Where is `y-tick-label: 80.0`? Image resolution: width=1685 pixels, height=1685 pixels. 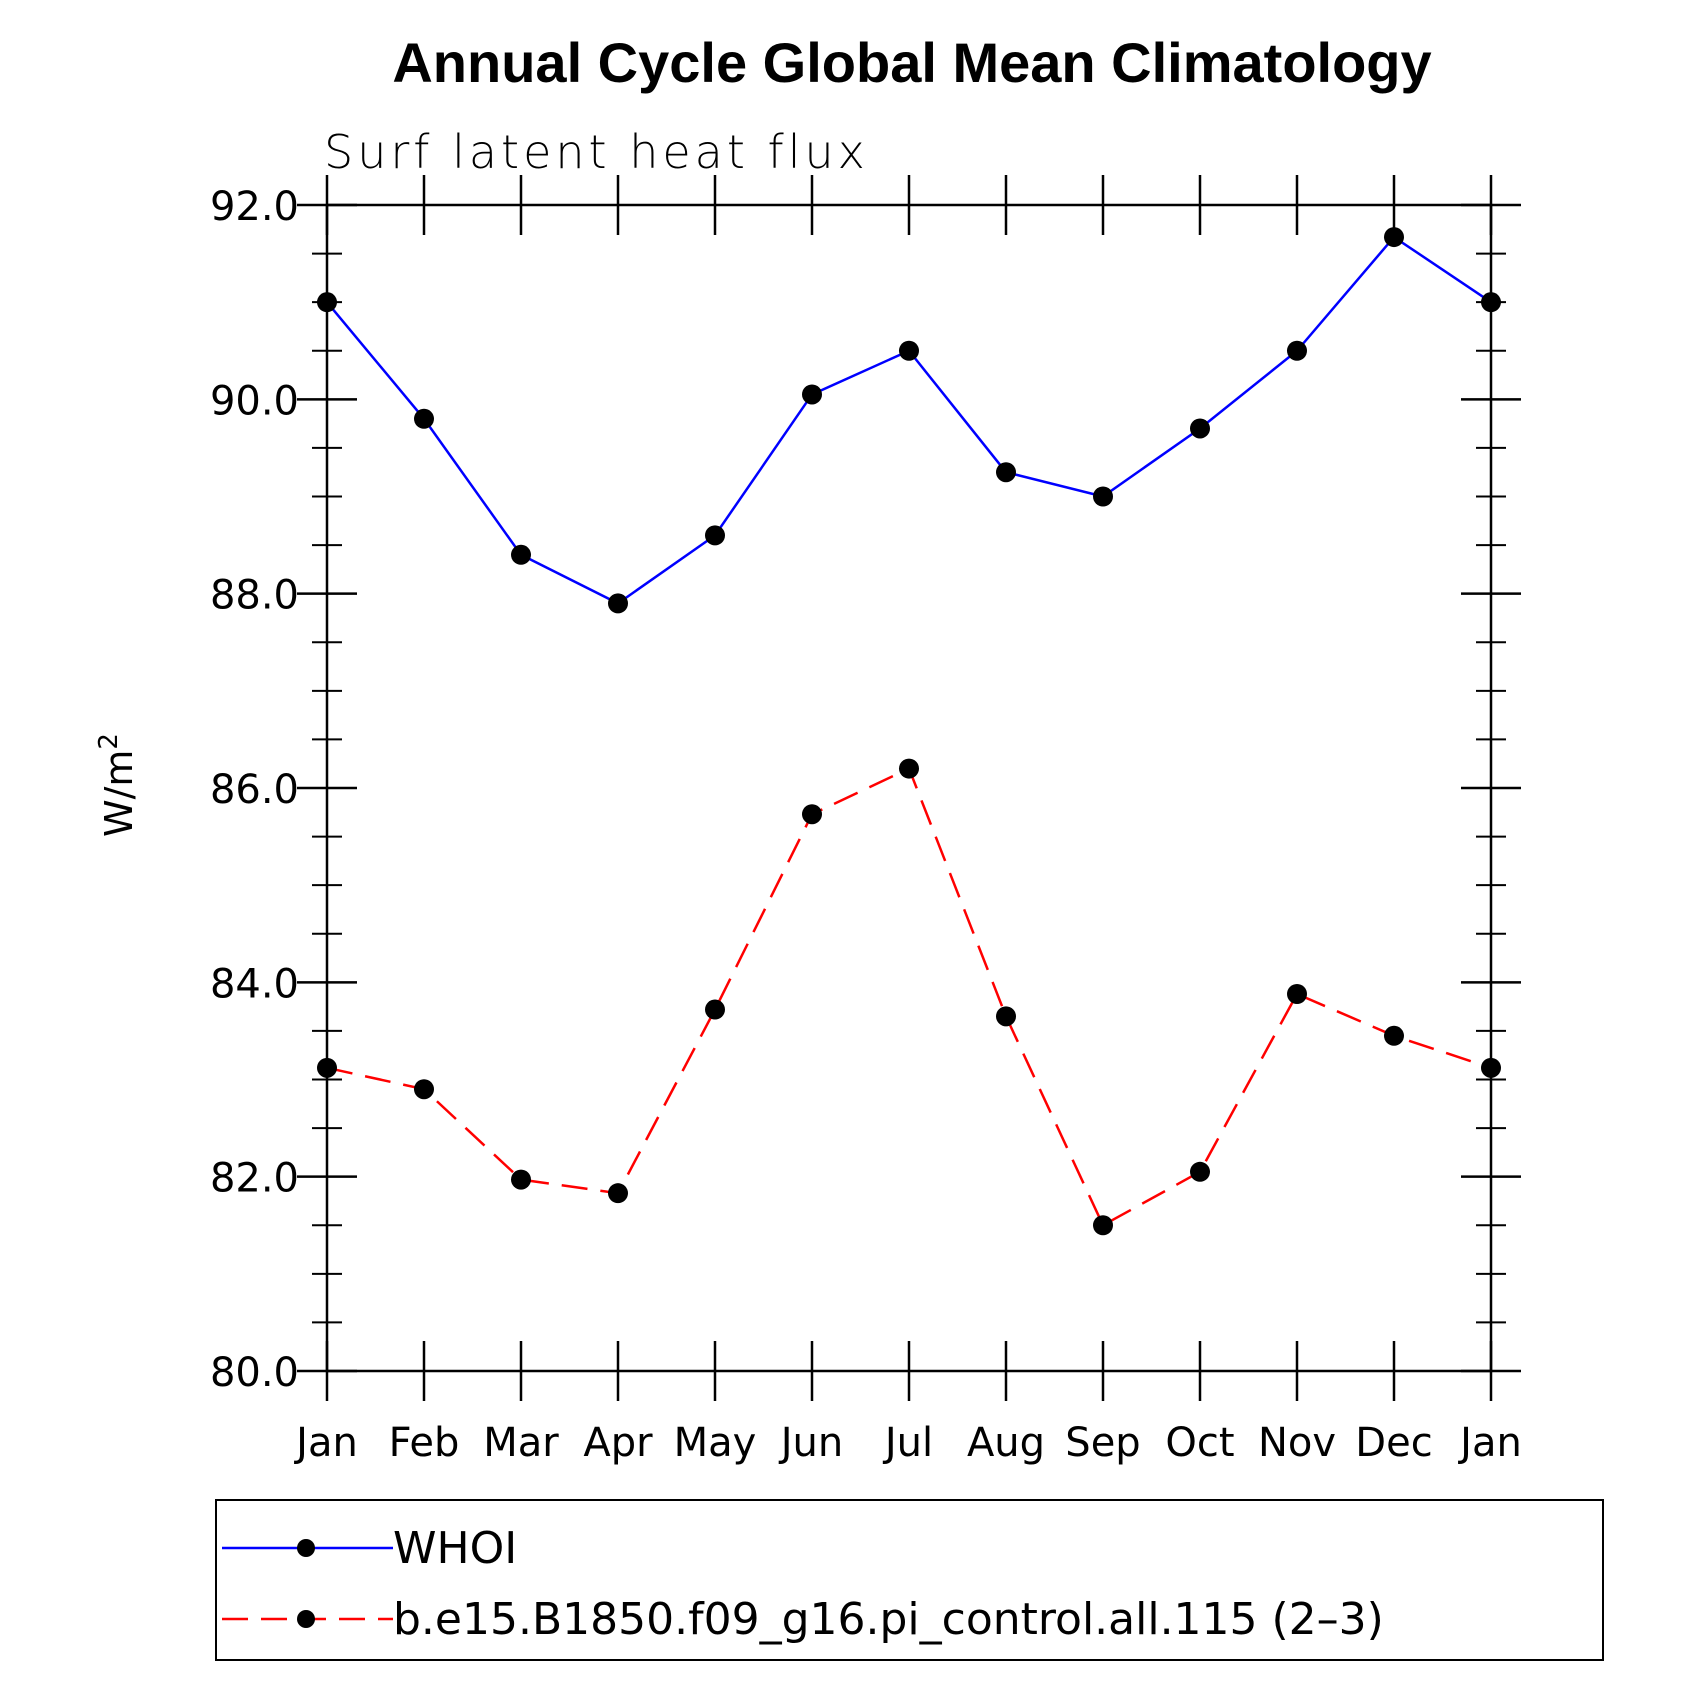 y-tick-label: 80.0 is located at coordinates (254, 1373).